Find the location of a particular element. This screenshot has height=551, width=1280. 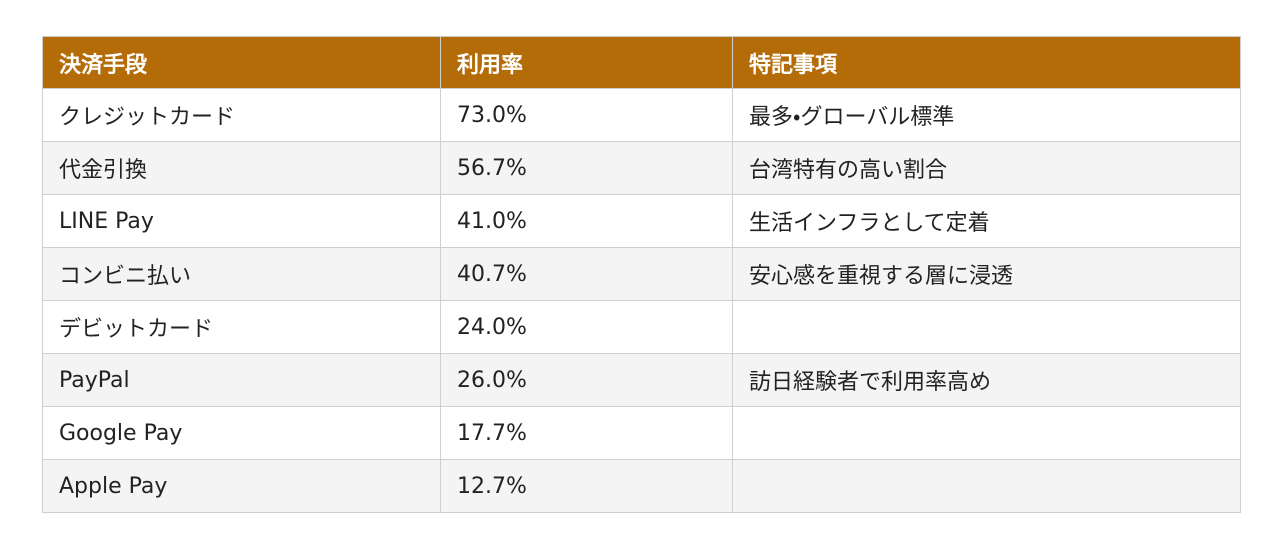

table-cell: Apple Pay is located at coordinates (241, 486).